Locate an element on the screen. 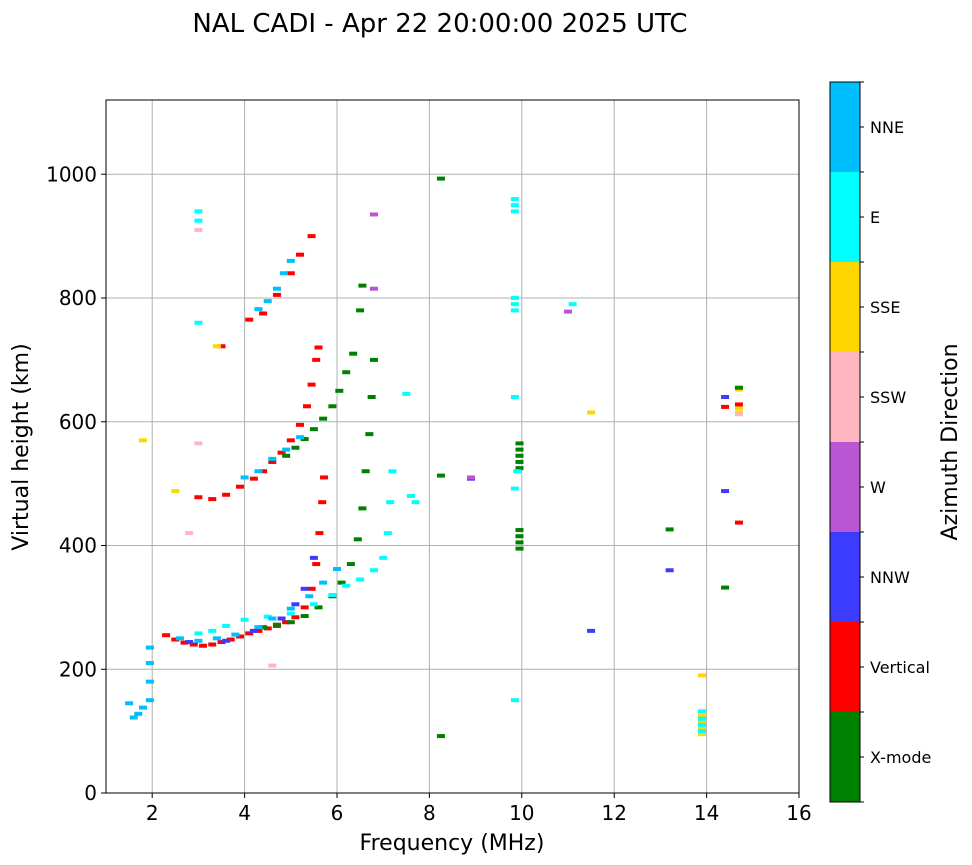  colorbar-label: Azimuth Direction is located at coordinates (950, 441).